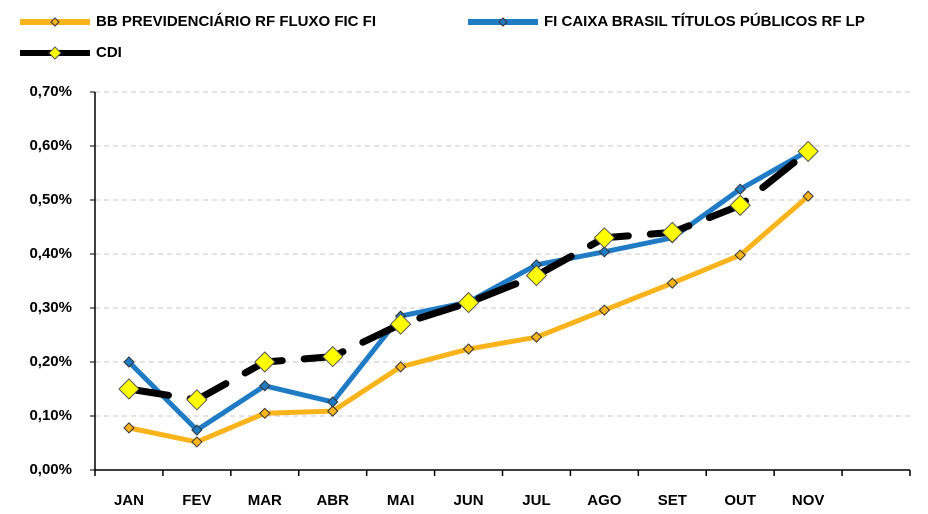 This screenshot has width=928, height=514. Describe the element at coordinates (704, 21) in the screenshot. I see `legend-label: FI CAIXA BRASIL TÍTULOS PÚBLICOS RF LP` at that location.